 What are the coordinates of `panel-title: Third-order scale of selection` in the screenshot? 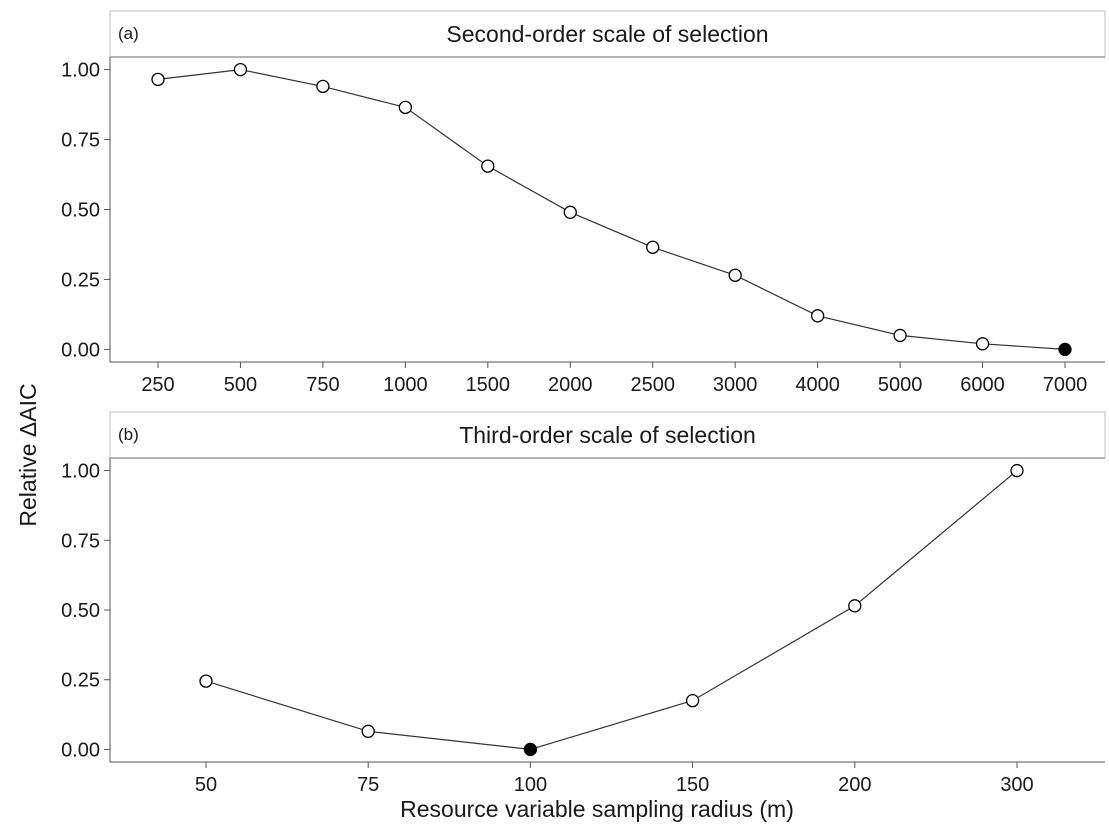 It's located at (607, 435).